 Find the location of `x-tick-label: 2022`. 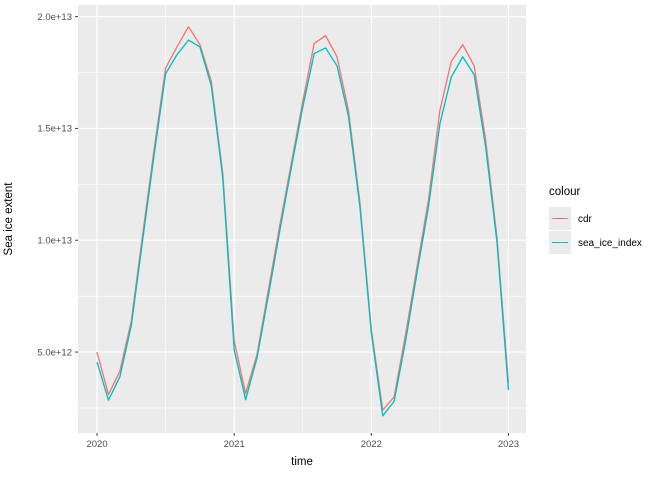

x-tick-label: 2022 is located at coordinates (371, 444).